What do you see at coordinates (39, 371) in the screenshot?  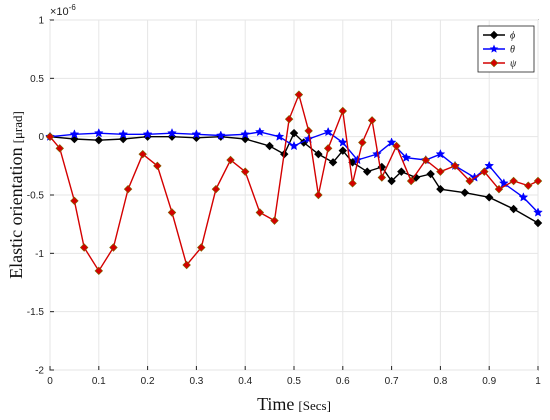 I see `y-tick-label: -2` at bounding box center [39, 371].